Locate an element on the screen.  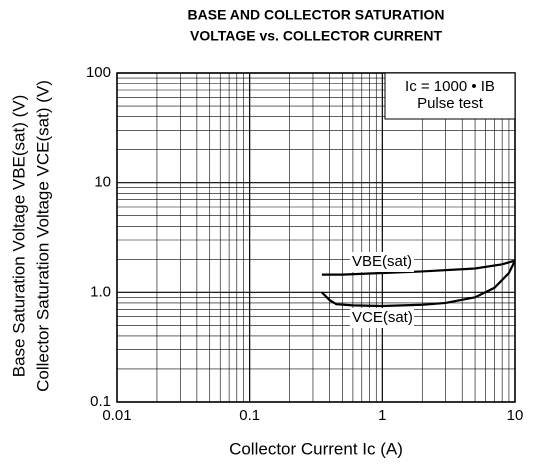
annotation: Ic = 1000 • IB is located at coordinates (450, 86).